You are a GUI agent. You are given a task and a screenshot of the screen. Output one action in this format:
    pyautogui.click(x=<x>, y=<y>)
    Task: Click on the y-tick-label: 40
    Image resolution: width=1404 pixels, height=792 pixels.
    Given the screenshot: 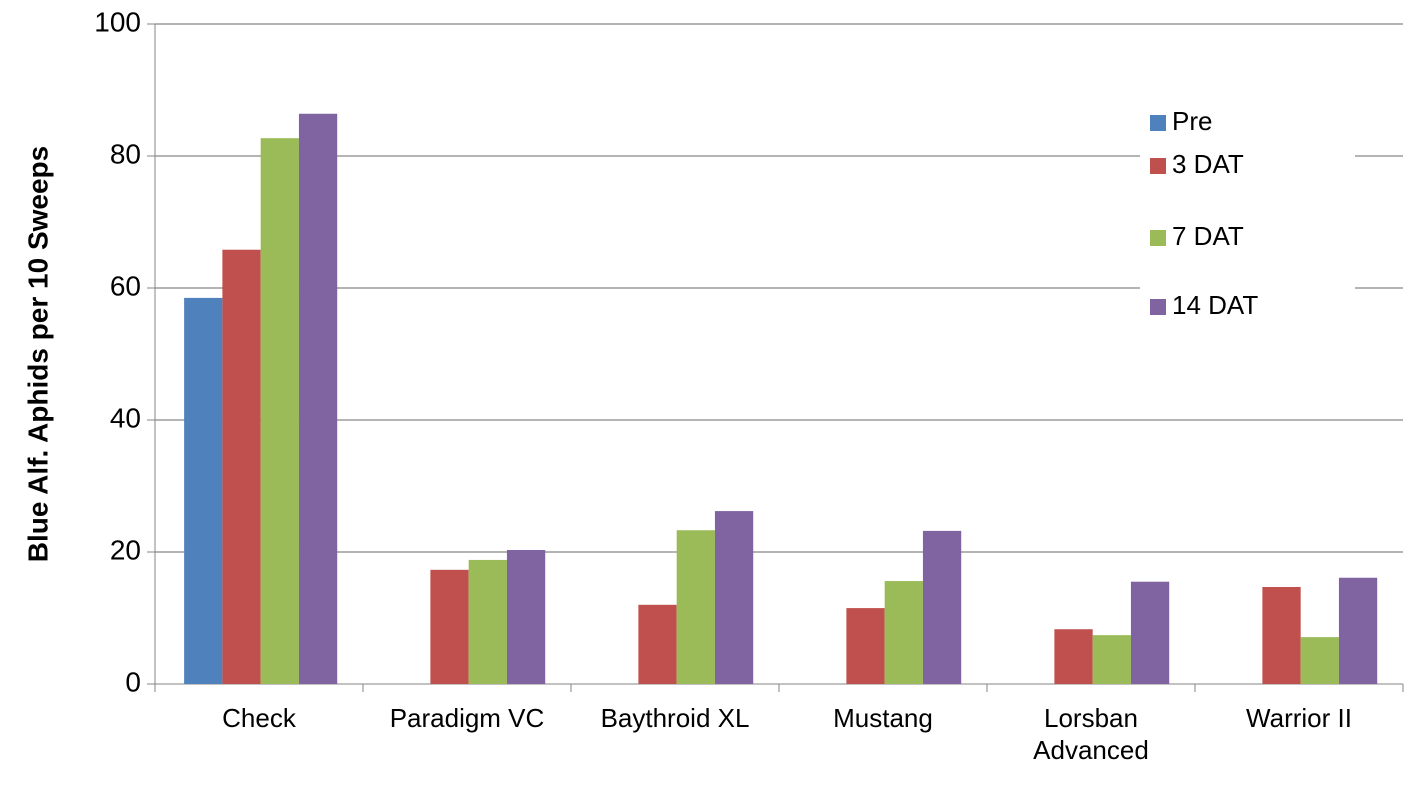 What is the action you would take?
    pyautogui.click(x=125, y=417)
    